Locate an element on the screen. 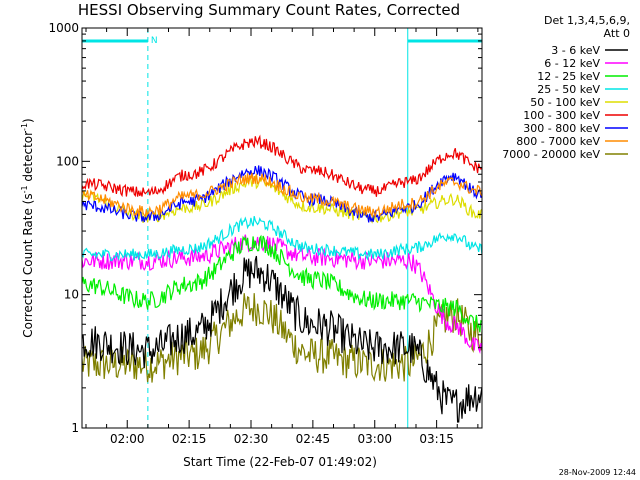 The image size is (640, 480). x-tick-label: 03:00 is located at coordinates (374, 439).